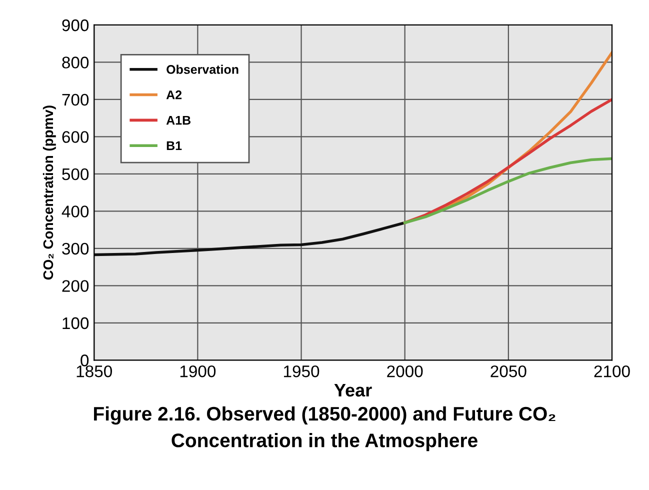 This screenshot has width=649, height=490. I want to click on x-tick-label: 1900, so click(198, 371).